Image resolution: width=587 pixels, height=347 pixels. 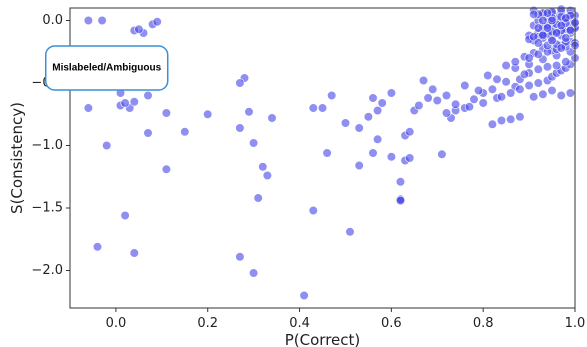 I want to click on x-axis-label: P(Correct), so click(x=323, y=339).